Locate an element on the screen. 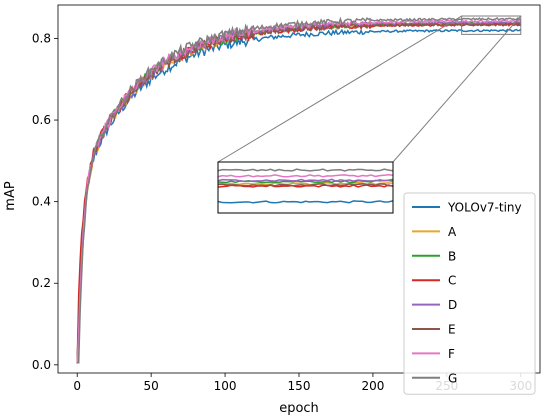 This screenshot has width=550, height=419. inset-series-line-C is located at coordinates (305, 186).